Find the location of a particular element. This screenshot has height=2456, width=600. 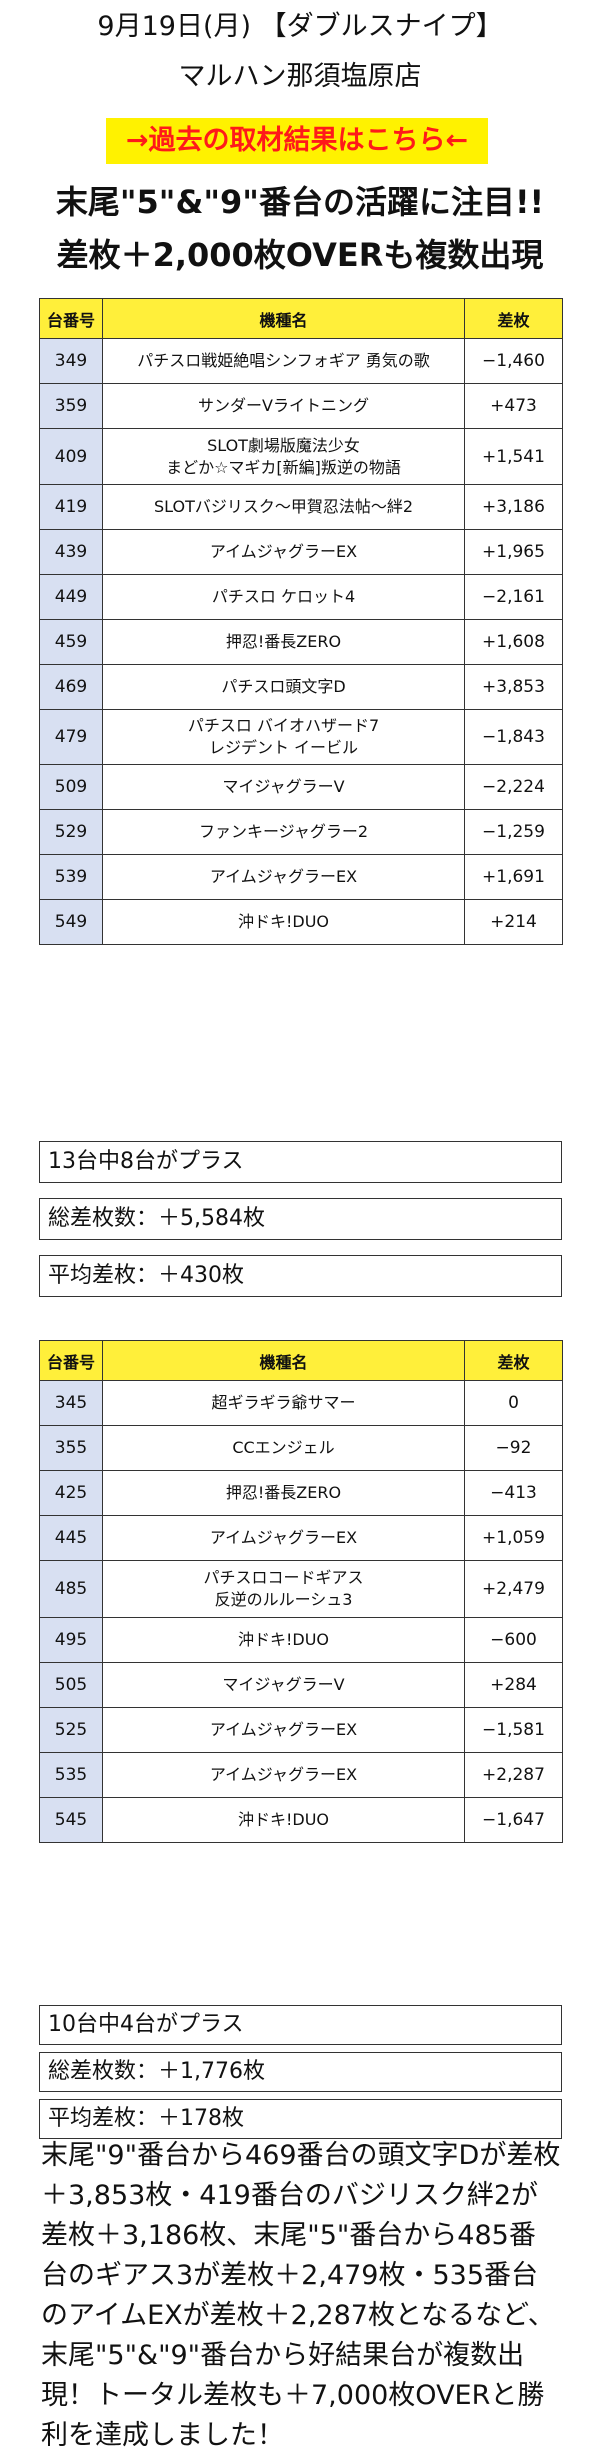

coin-diff: −1,259 is located at coordinates (513, 832).